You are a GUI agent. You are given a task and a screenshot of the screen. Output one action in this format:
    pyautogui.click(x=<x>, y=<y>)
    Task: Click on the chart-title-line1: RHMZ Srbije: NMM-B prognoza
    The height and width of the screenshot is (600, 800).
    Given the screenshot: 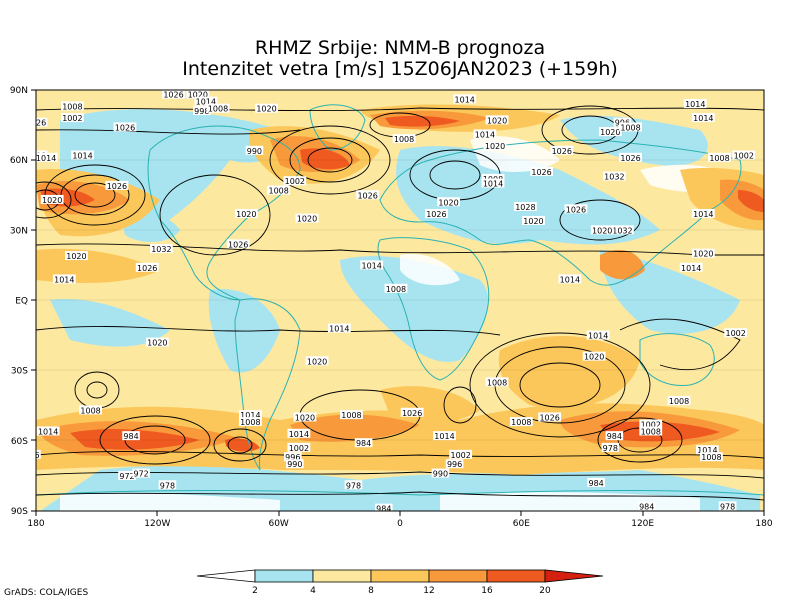 What is the action you would take?
    pyautogui.click(x=400, y=48)
    